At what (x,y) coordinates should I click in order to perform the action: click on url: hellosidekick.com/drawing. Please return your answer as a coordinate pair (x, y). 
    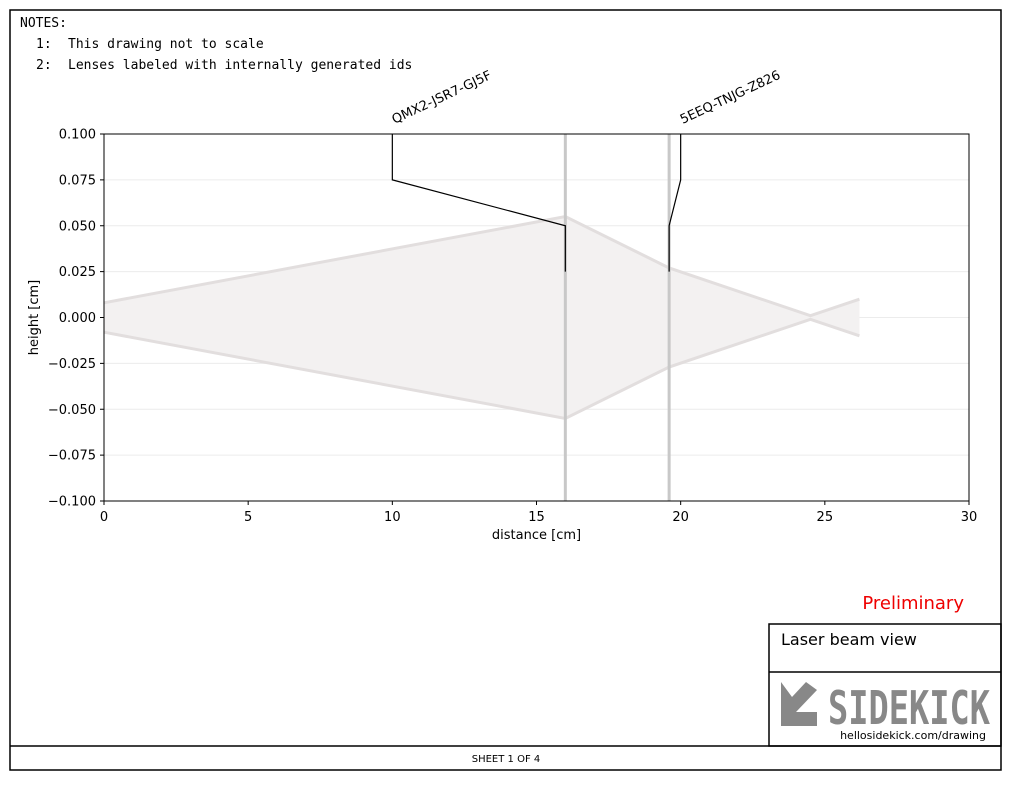
    Looking at the image, I should click on (913, 735).